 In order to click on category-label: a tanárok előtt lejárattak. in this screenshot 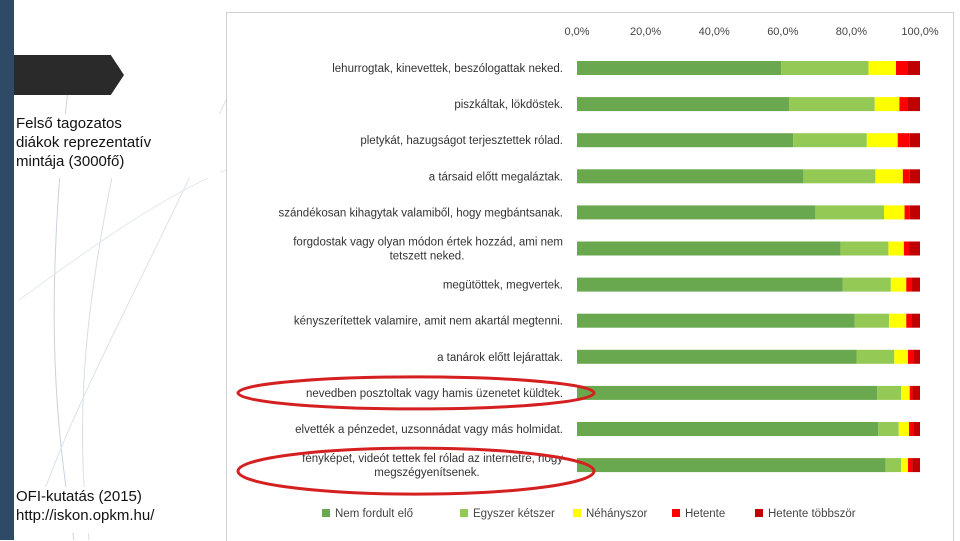, I will do `click(500, 358)`.